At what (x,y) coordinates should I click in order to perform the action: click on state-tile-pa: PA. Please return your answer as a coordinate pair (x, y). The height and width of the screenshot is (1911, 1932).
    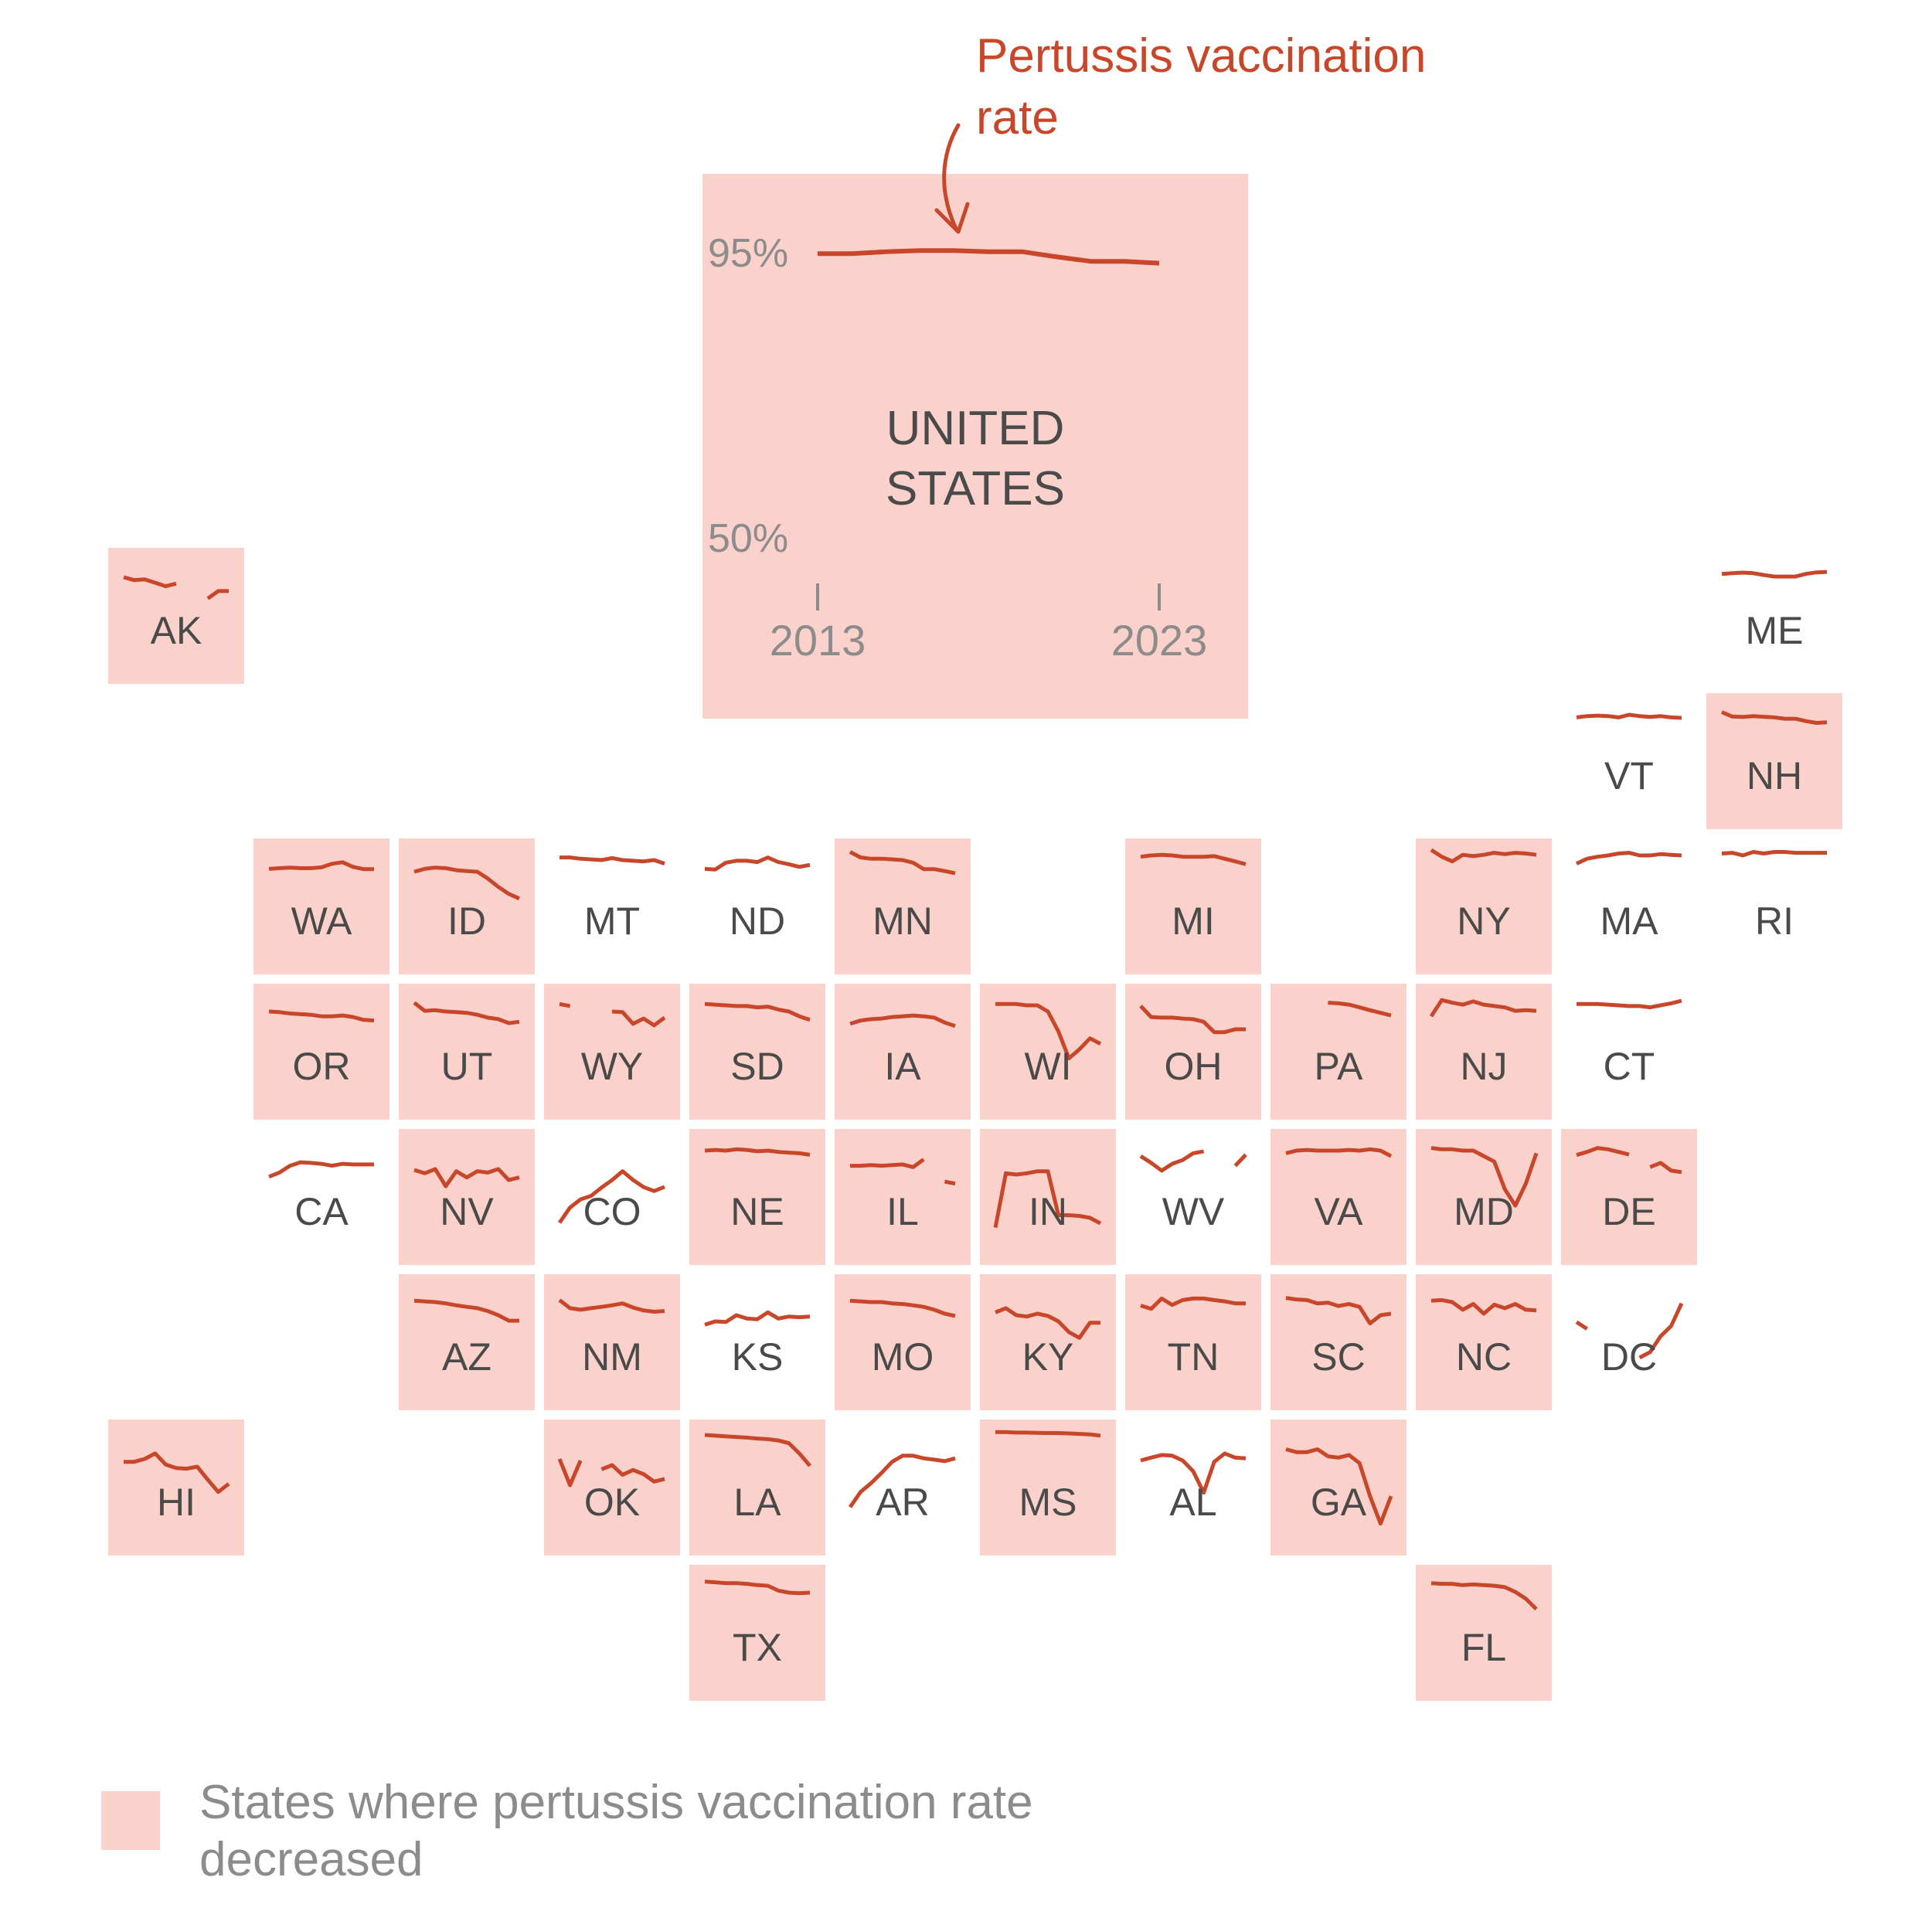
    Looking at the image, I should click on (1338, 1052).